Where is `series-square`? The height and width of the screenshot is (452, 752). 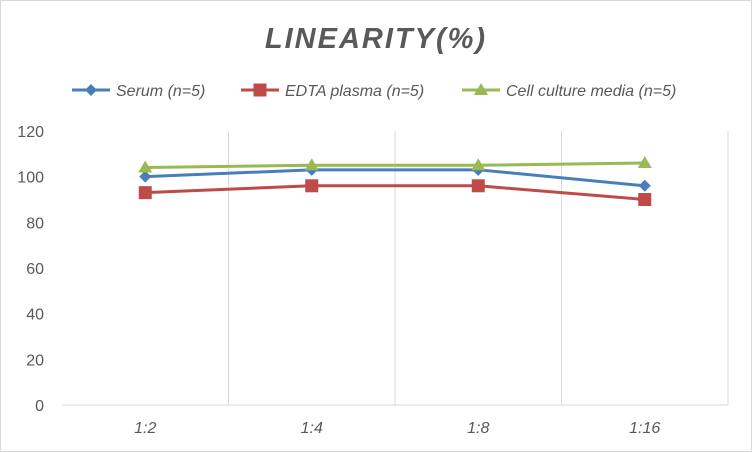
series-square is located at coordinates (395, 192).